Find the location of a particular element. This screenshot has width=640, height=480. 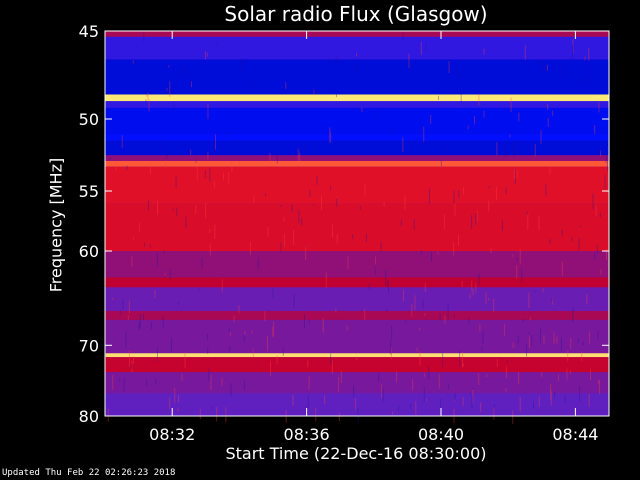

y-axis-label: Frequency [MHz] is located at coordinates (56, 225).